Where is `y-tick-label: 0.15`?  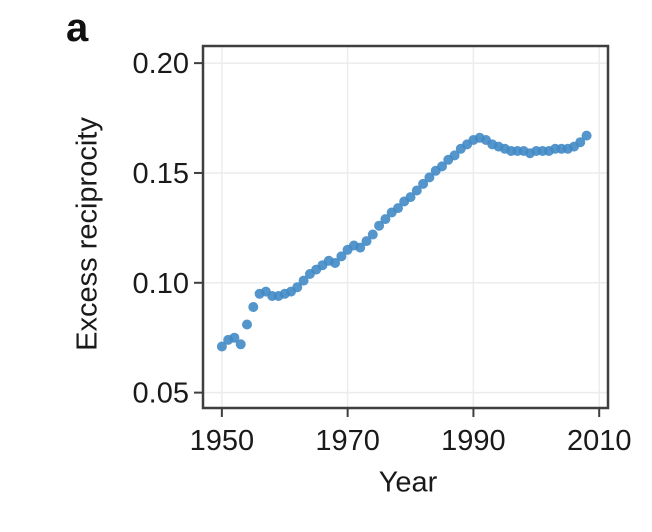
y-tick-label: 0.15 is located at coordinates (161, 174).